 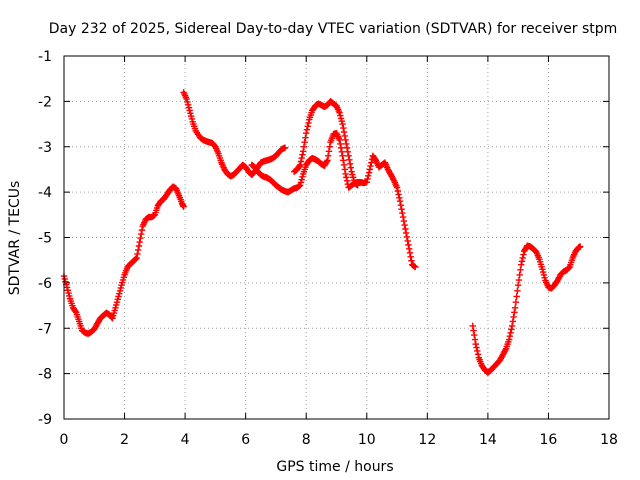 I want to click on x-tick-label: 8, so click(x=306, y=440).